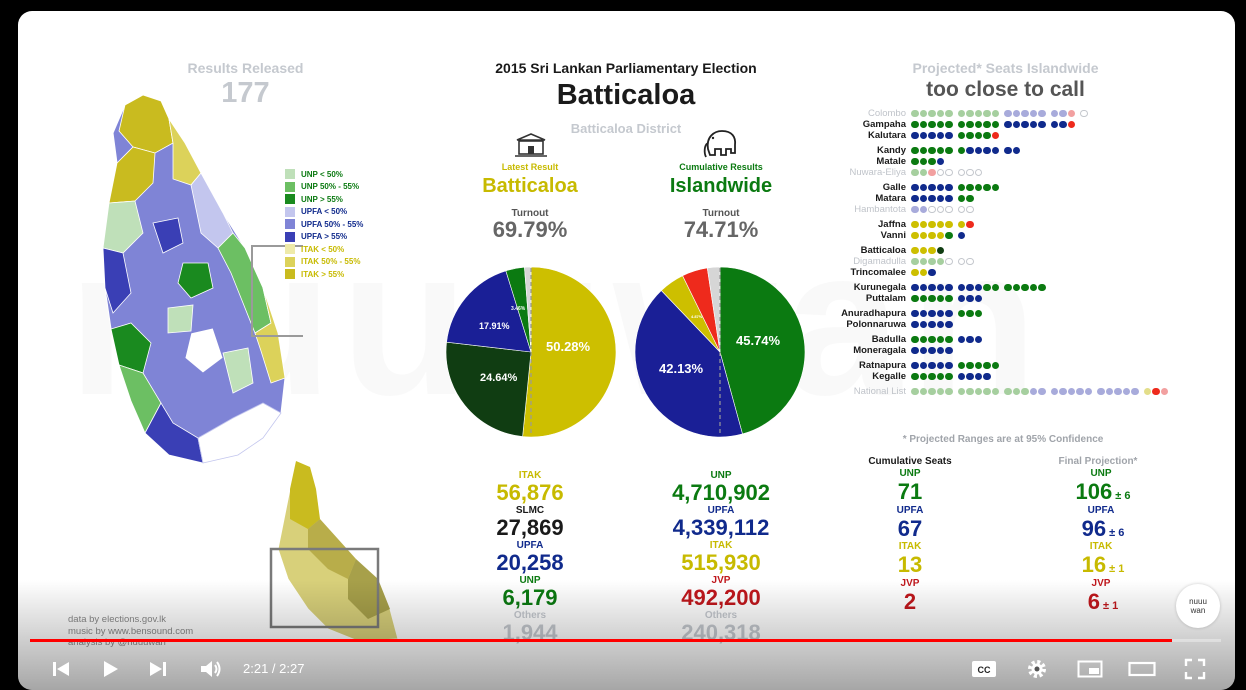  I want to click on legend-swatch, so click(290, 174).